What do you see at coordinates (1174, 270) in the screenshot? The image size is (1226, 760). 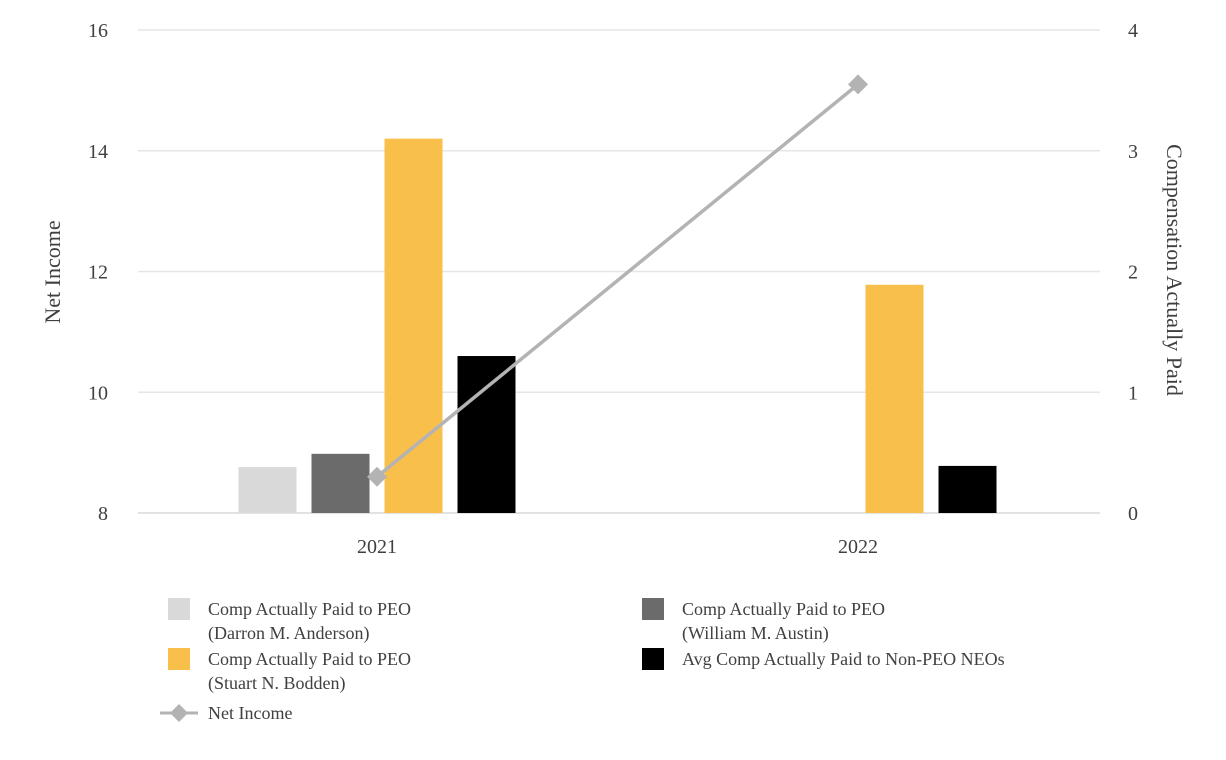 I see `right-axis-title: Compensation Actually Paid` at bounding box center [1174, 270].